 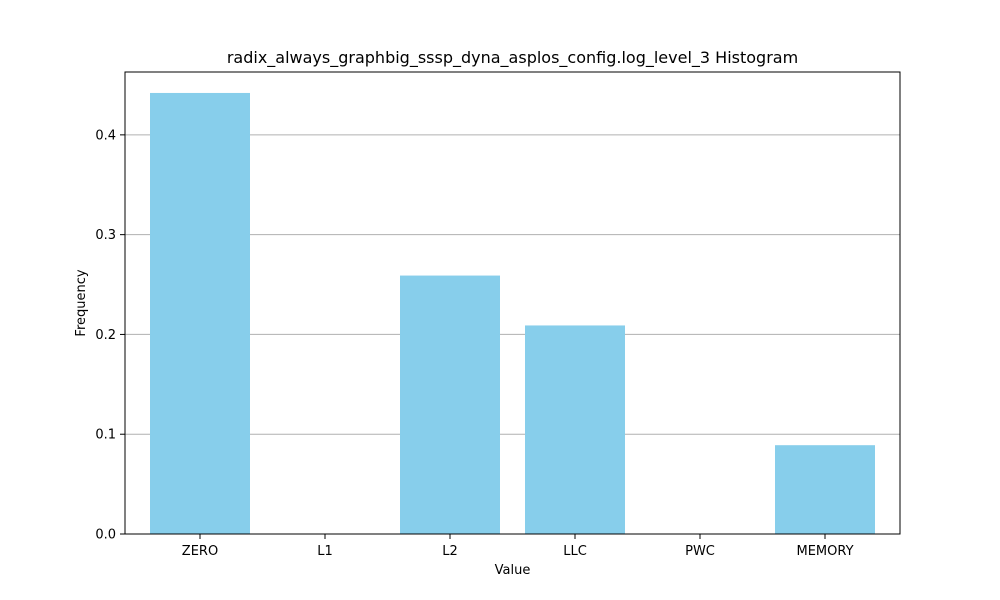 I want to click on x-tick-label: L1, so click(x=325, y=551).